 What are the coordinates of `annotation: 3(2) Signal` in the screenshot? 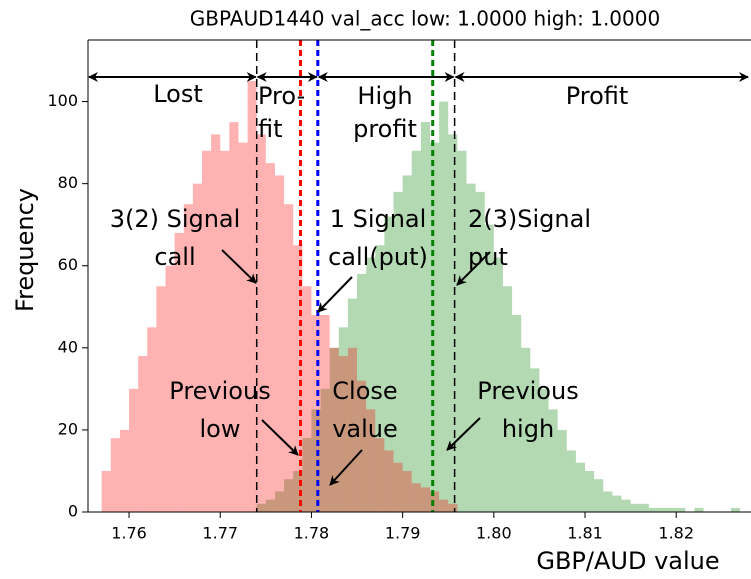 It's located at (175, 219).